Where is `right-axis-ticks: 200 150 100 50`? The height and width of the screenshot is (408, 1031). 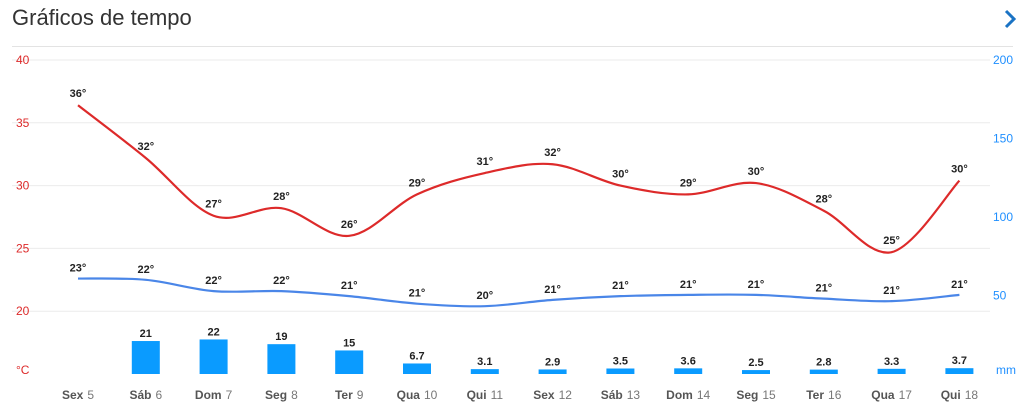
right-axis-ticks: 200 150 100 50 is located at coordinates (1003, 178).